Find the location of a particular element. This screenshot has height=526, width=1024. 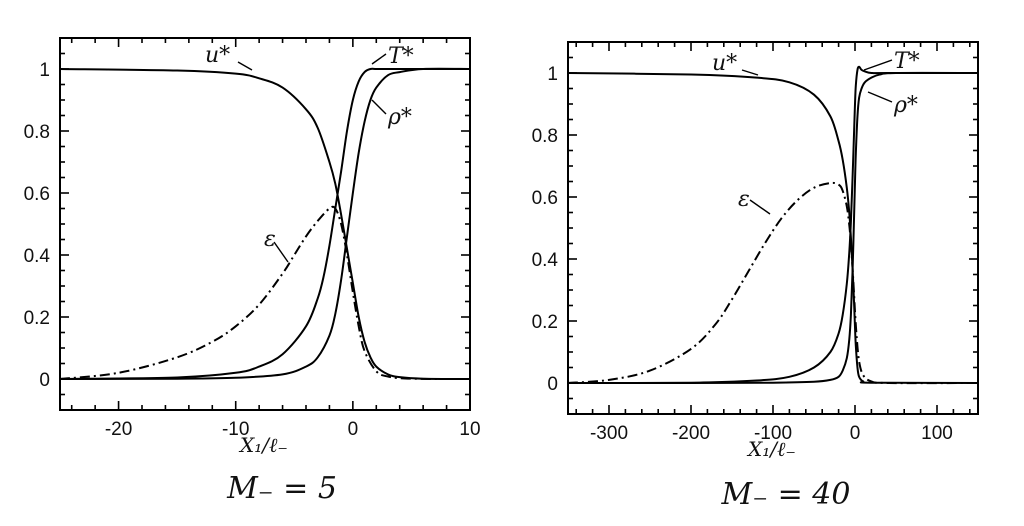

x-tick-label: 100 is located at coordinates (937, 433).